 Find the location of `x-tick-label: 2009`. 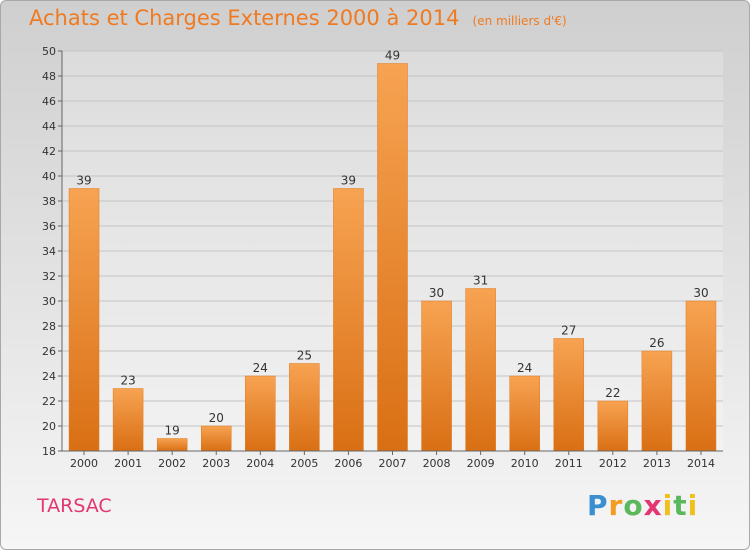

x-tick-label: 2009 is located at coordinates (481, 463).